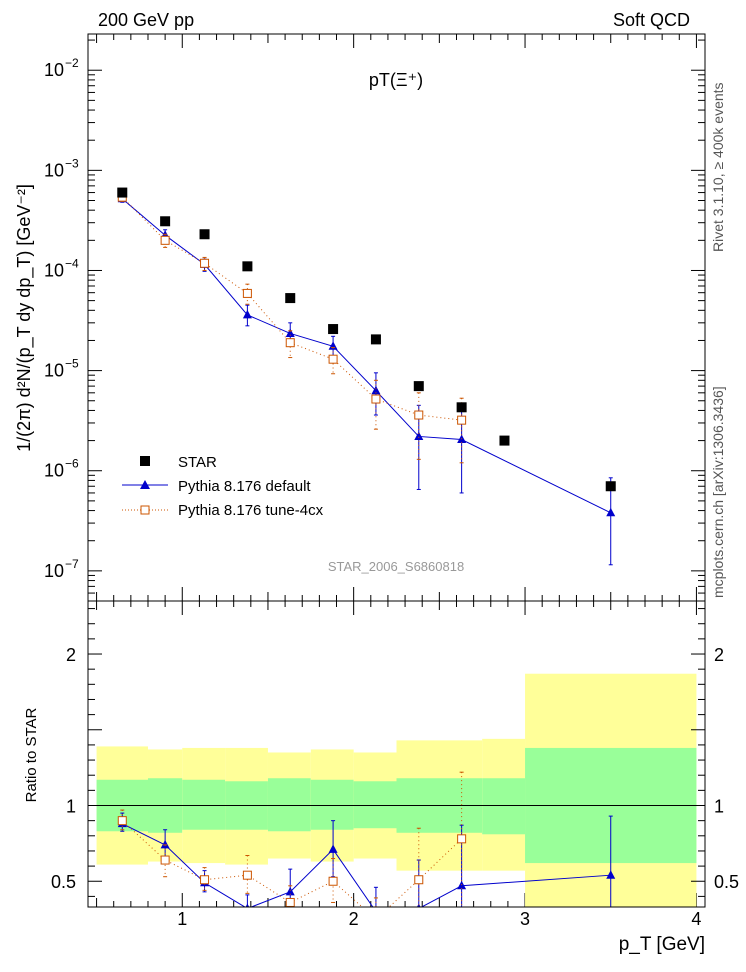 The width and height of the screenshot is (746, 972). I want to click on main-y-axis-label: 1/(2π) d²N/(p_T dy dp_T) [GeV⁻²], so click(24, 318).